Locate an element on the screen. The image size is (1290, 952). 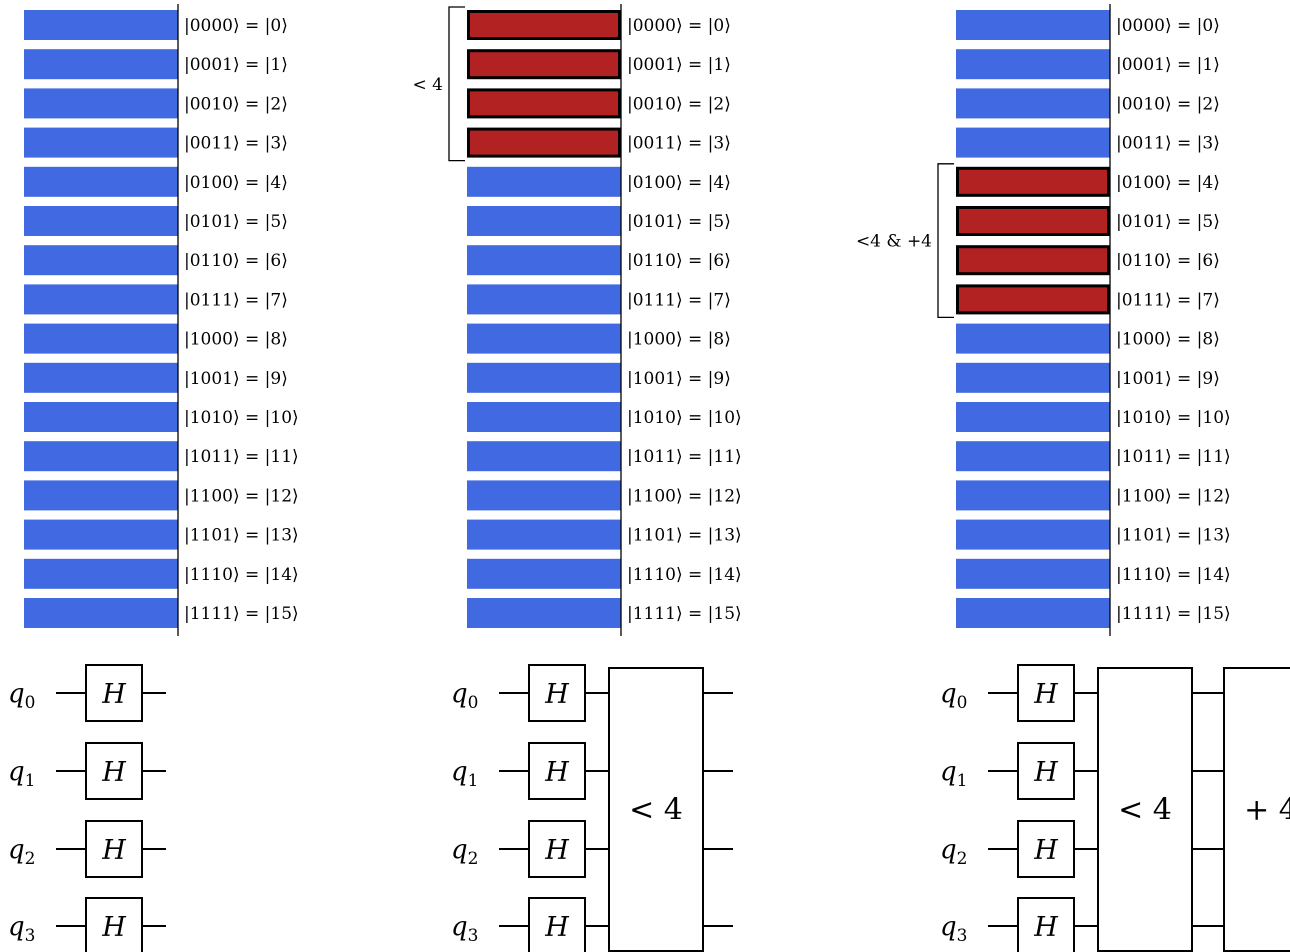
state-label: |1000⟩ = |8⟩ is located at coordinates (679, 340).